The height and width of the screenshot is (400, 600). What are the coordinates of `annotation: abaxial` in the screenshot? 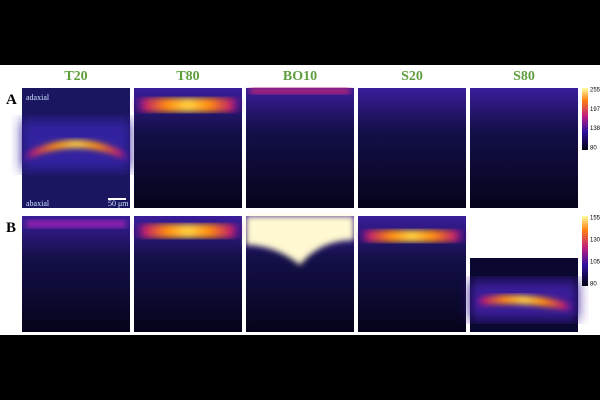 It's located at (38, 203).